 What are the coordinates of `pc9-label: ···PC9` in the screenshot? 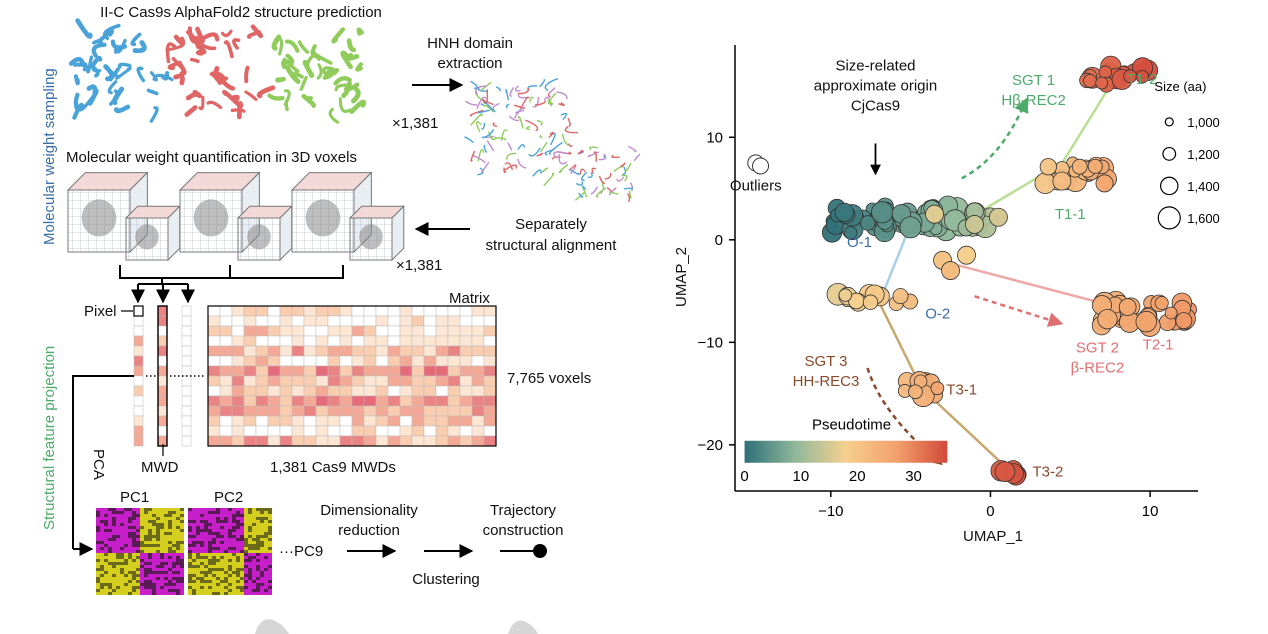 It's located at (301, 551).